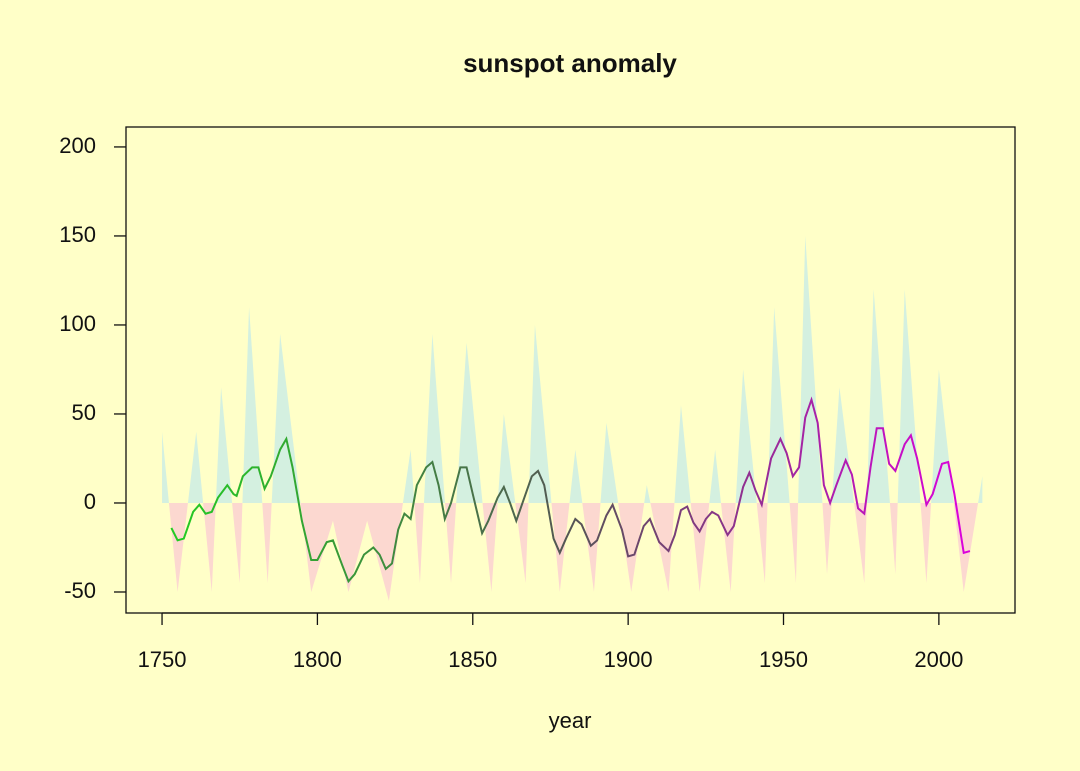  Describe the element at coordinates (80, 590) in the screenshot. I see `y-tick-label: -50` at that location.